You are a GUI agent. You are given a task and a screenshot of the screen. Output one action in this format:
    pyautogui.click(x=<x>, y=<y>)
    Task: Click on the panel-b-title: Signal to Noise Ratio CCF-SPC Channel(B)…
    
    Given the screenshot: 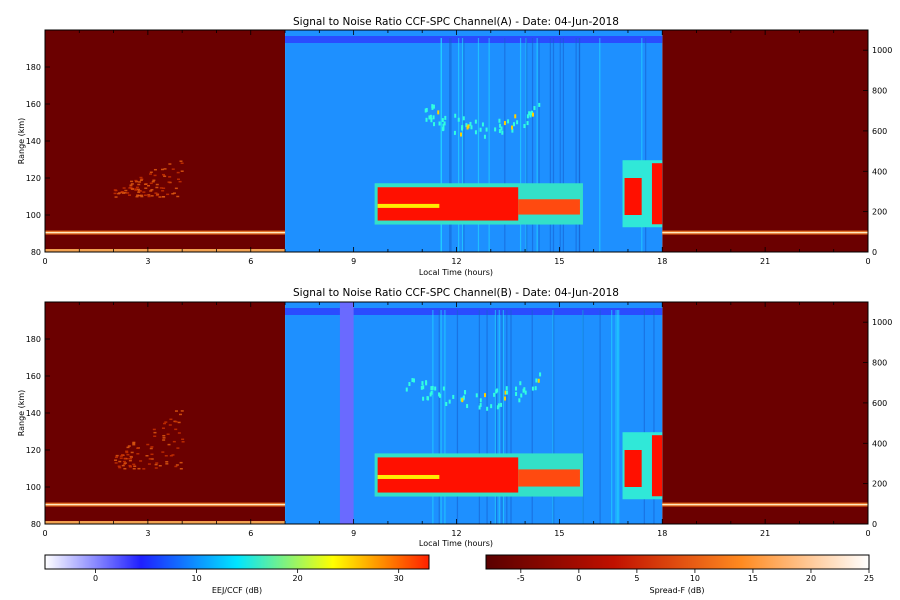 What is the action you would take?
    pyautogui.click(x=456, y=293)
    